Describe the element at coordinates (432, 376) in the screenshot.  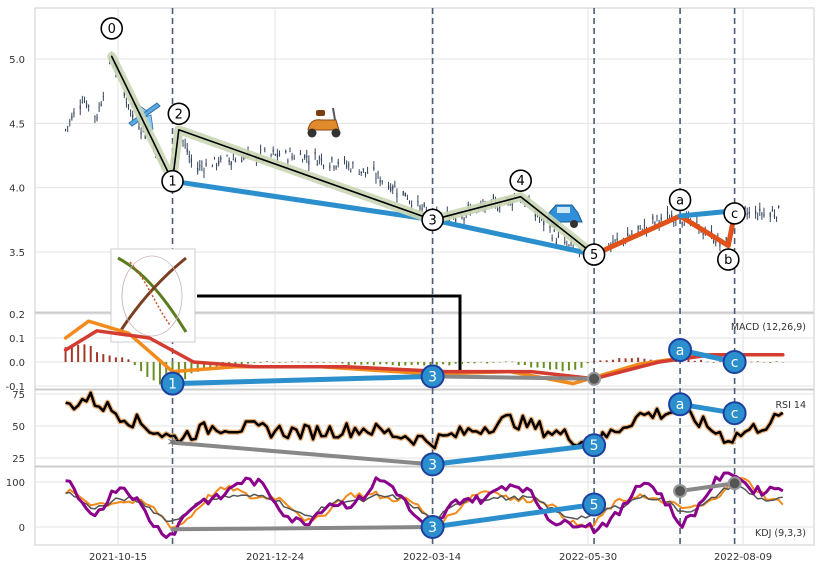
I see `macd-wave-circle` at that location.